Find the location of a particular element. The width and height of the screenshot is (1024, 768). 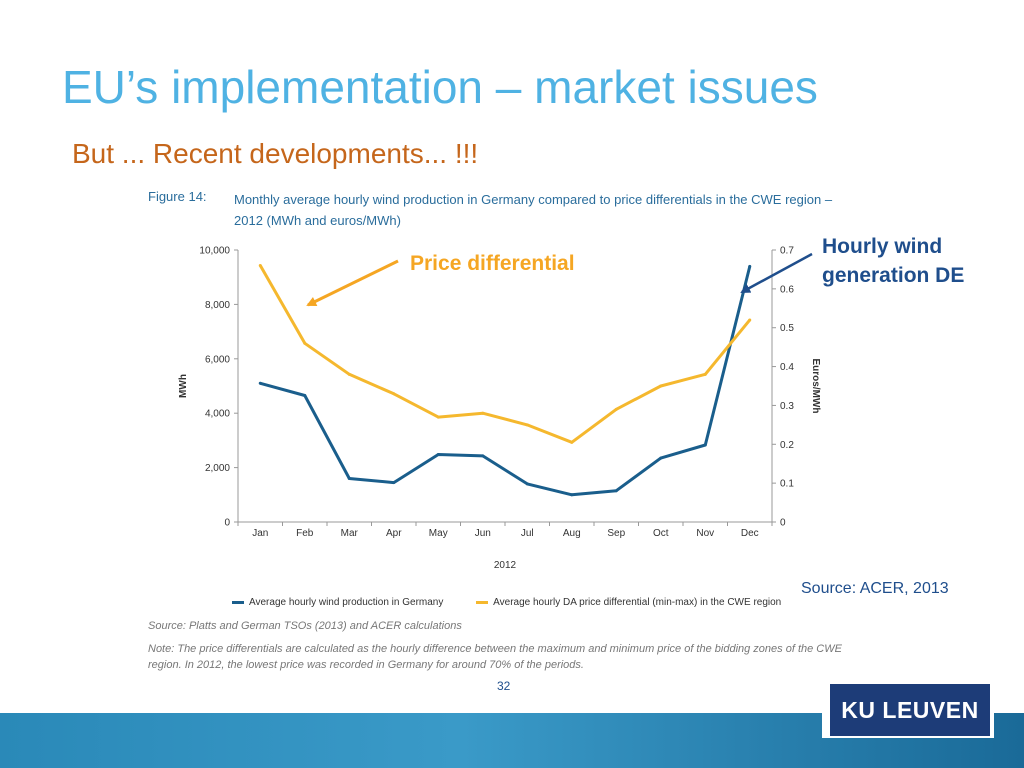

x-tick-label: Dec is located at coordinates (750, 533).